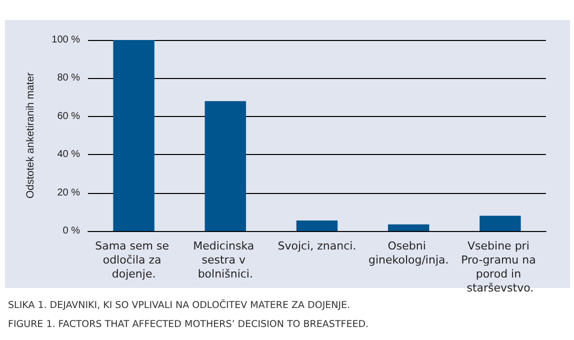 The width and height of the screenshot is (574, 340). I want to click on x-tick-label: Sama sem se odločila za dojenje., so click(133, 260).